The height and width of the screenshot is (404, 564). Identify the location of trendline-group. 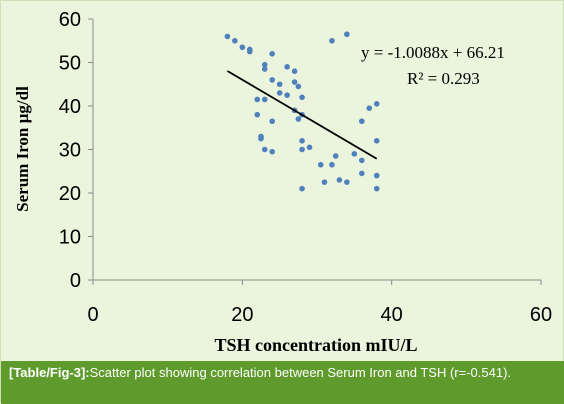
(302, 115).